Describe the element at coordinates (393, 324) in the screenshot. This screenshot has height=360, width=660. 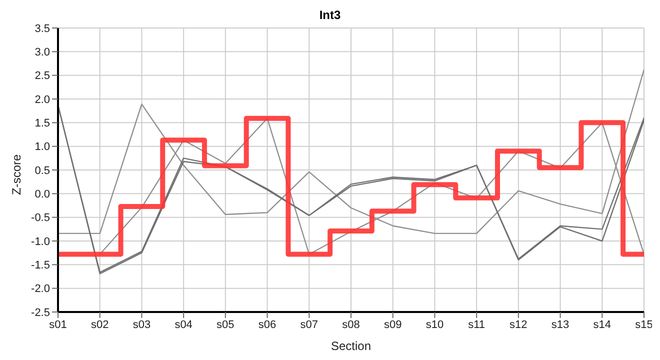
I see `x-tick-label: s09` at that location.